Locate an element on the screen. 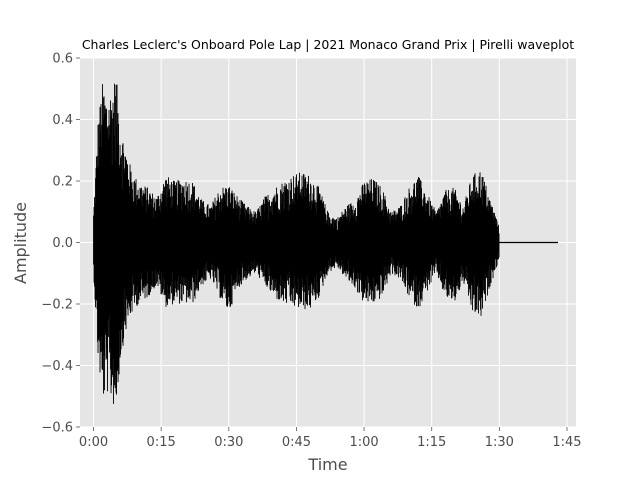 This screenshot has width=640, height=480. x-axis-ticks: 0:00 0:15 0:30 0:45 1:00 1:15 1:30 1:45 is located at coordinates (330, 438).